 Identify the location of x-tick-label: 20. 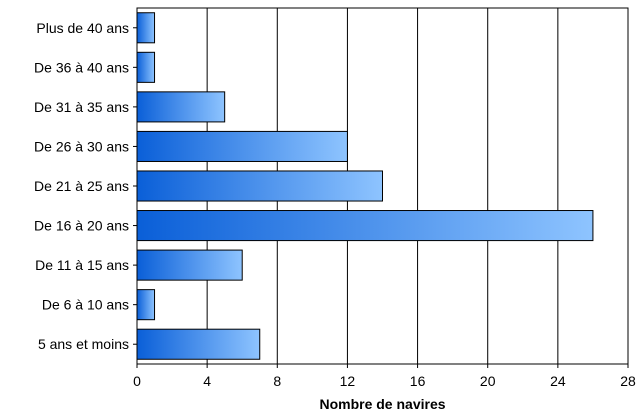
(488, 381).